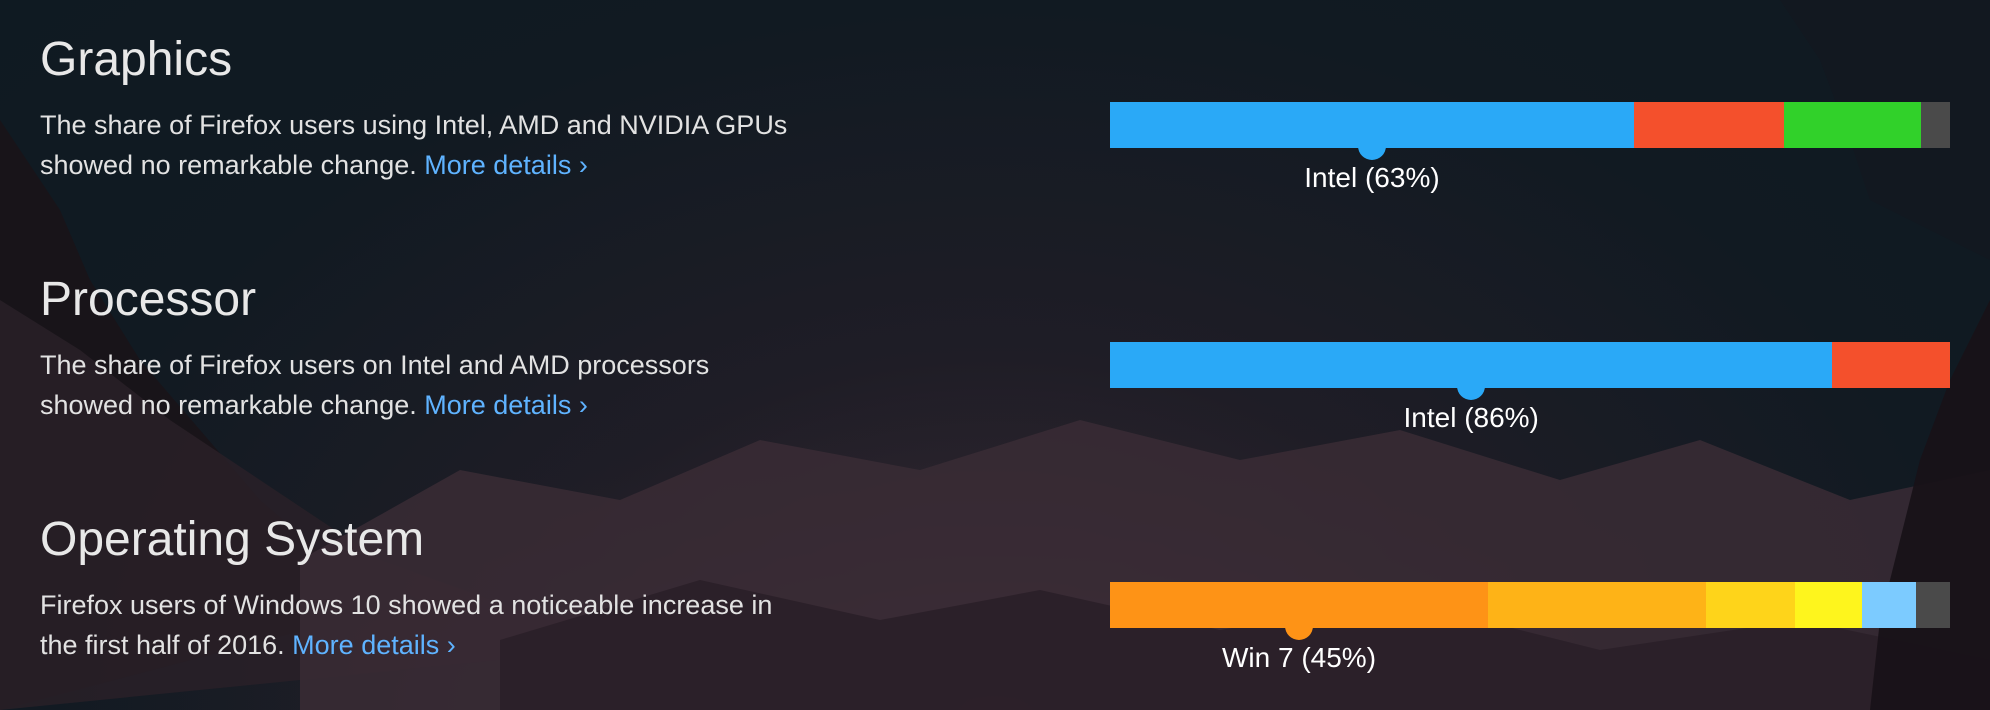 Image resolution: width=1990 pixels, height=710 pixels. What do you see at coordinates (148, 299) in the screenshot?
I see `section-title: Processor` at bounding box center [148, 299].